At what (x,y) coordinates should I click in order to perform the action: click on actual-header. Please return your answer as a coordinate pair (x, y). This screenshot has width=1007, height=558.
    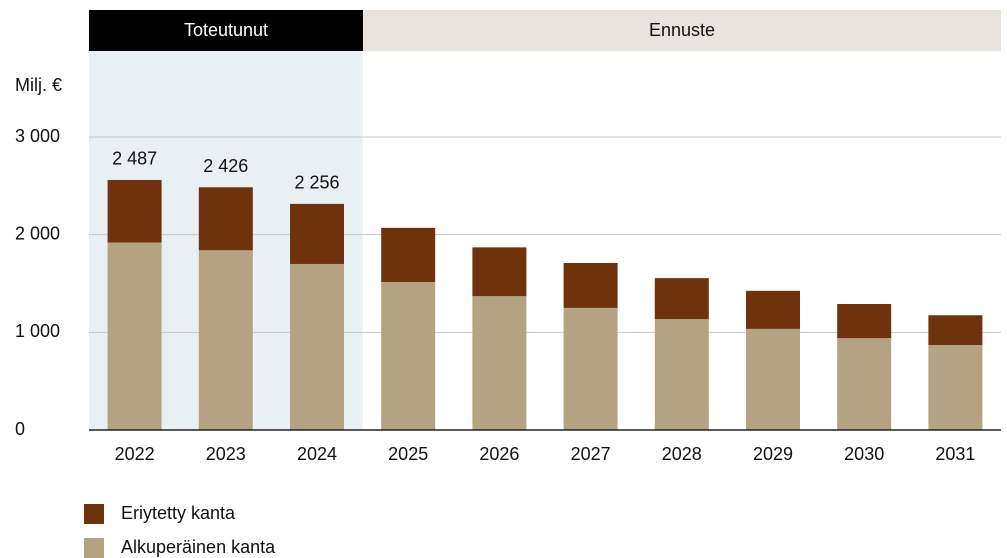
    Looking at the image, I should click on (226, 30).